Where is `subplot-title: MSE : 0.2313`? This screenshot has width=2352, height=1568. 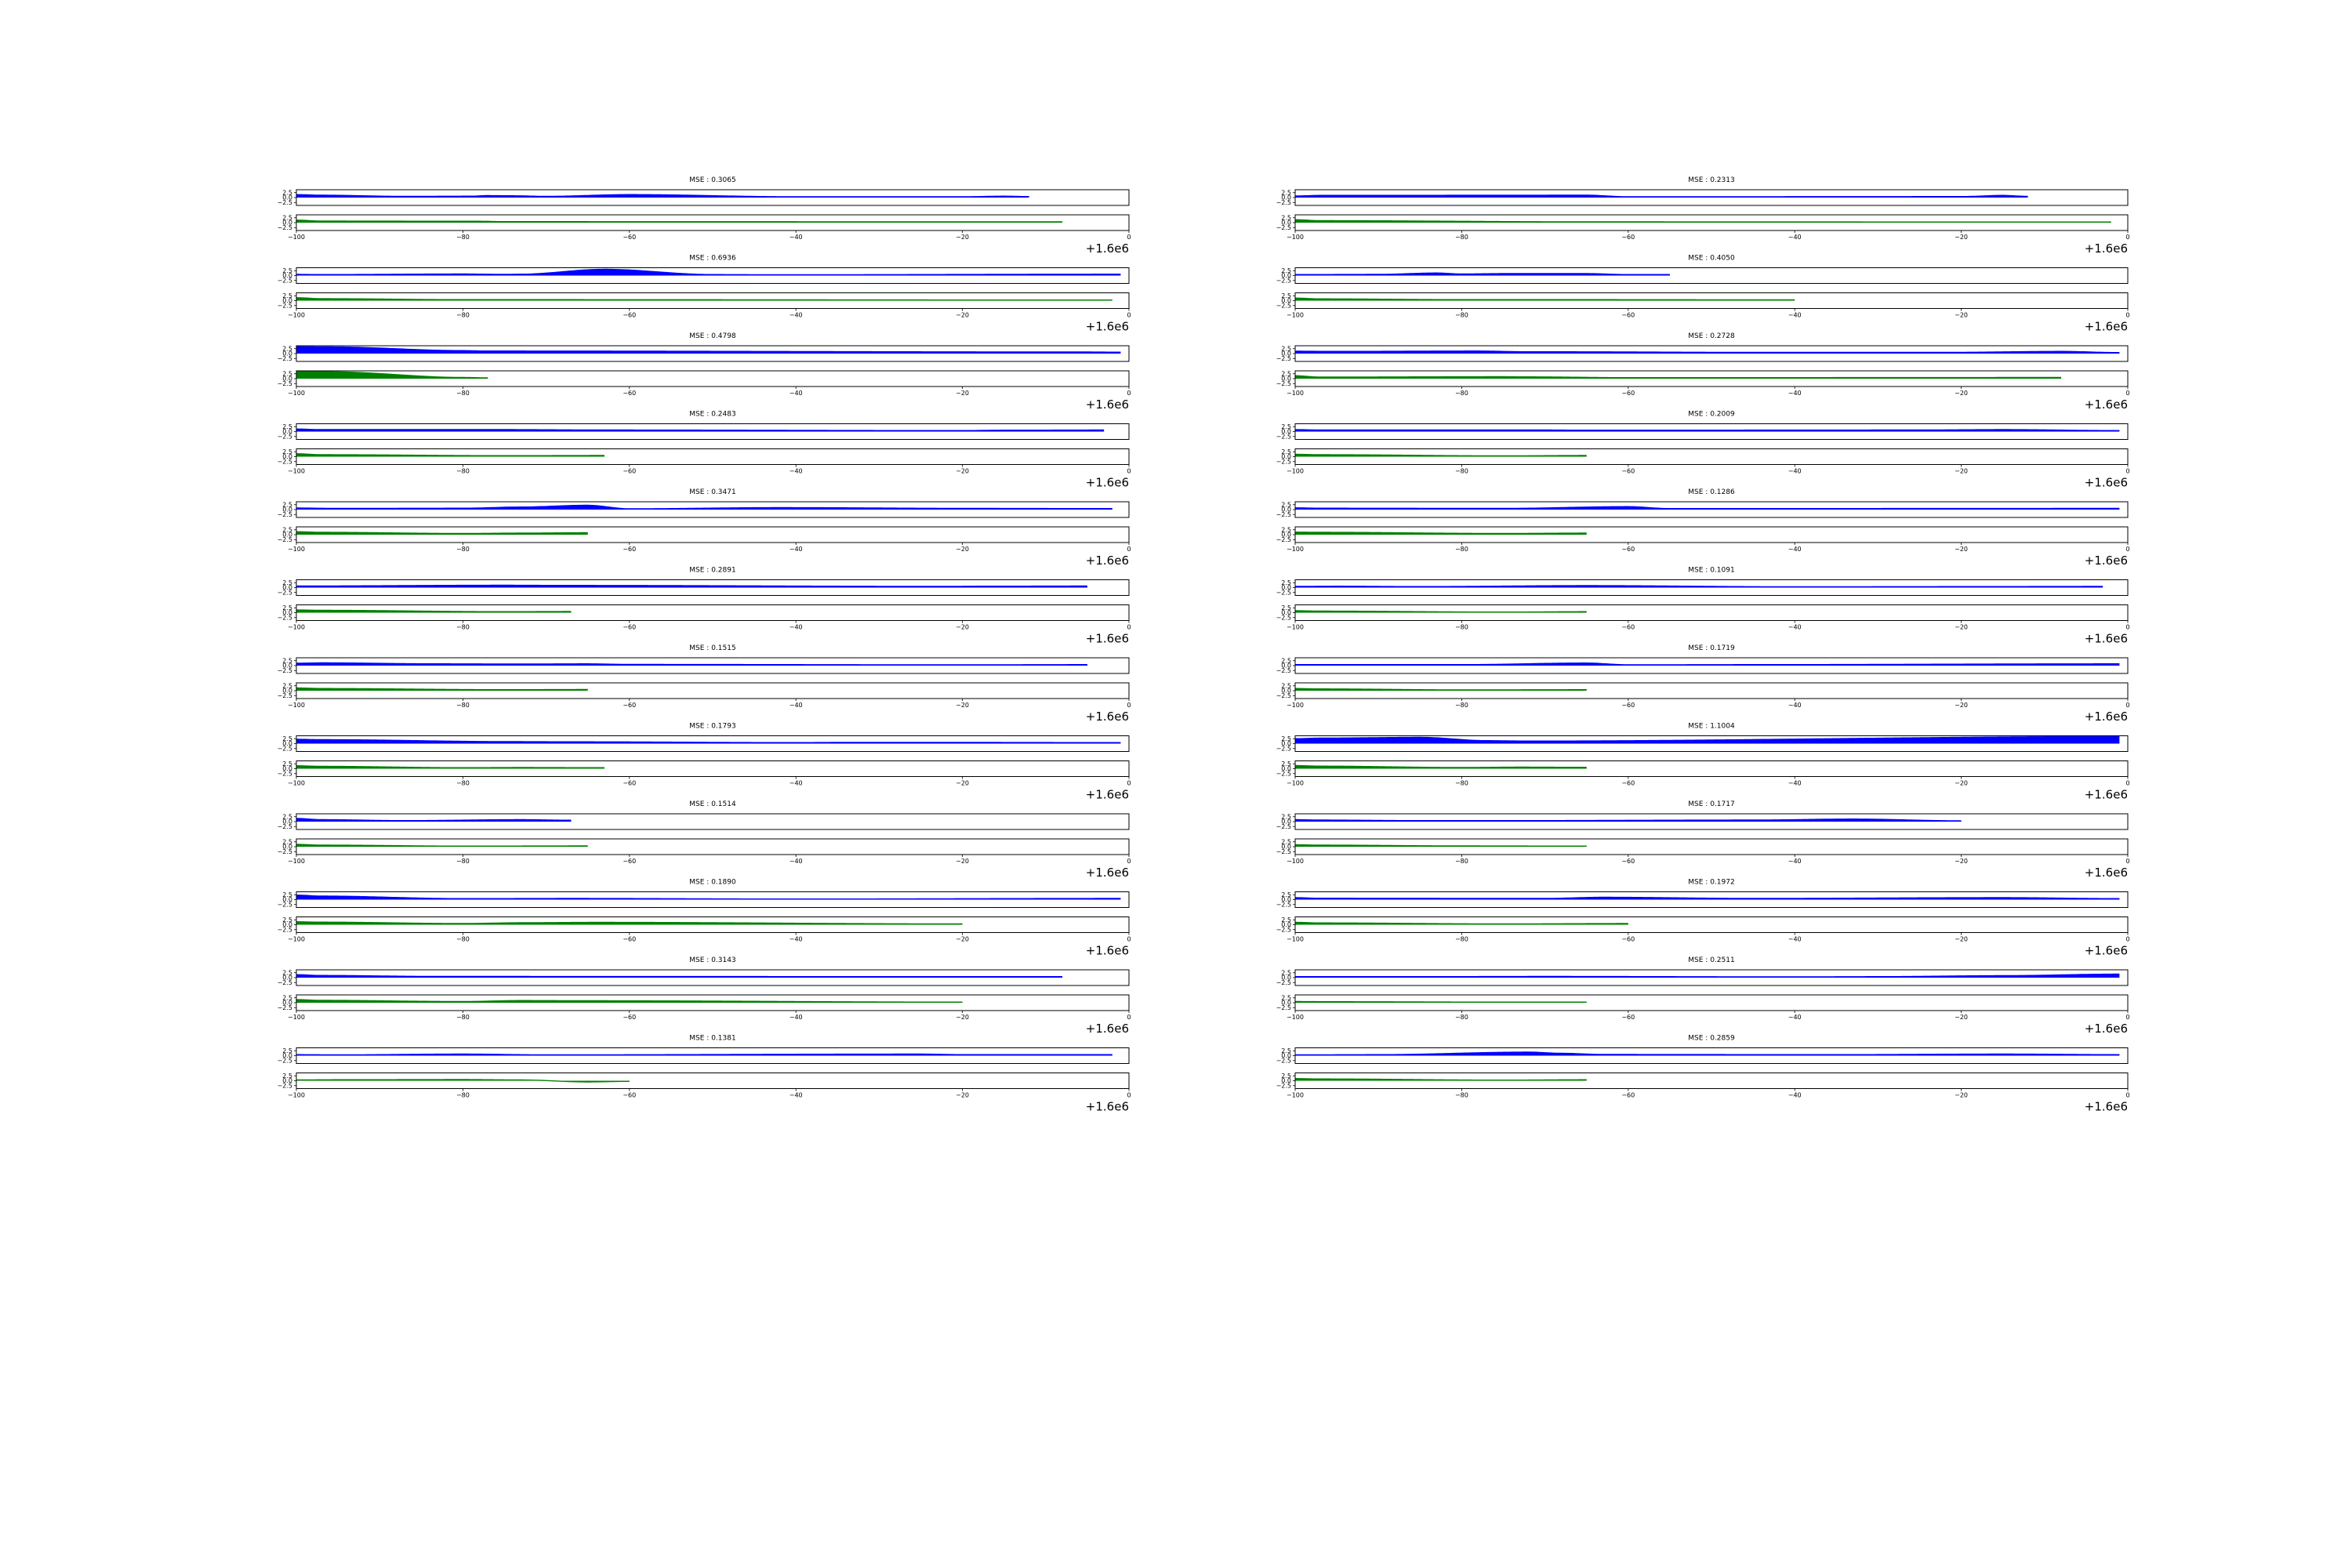
subplot-title: MSE : 0.2313 is located at coordinates (1711, 180).